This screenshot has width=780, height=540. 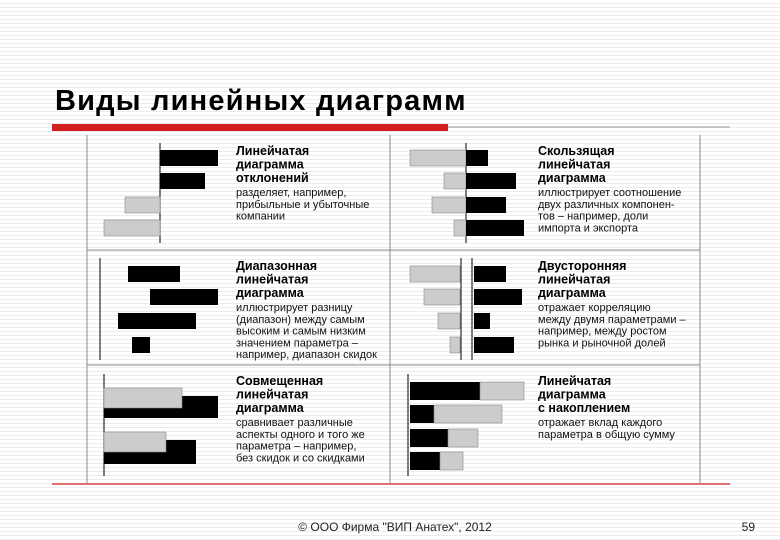 I want to click on title-underline, so click(x=391, y=127).